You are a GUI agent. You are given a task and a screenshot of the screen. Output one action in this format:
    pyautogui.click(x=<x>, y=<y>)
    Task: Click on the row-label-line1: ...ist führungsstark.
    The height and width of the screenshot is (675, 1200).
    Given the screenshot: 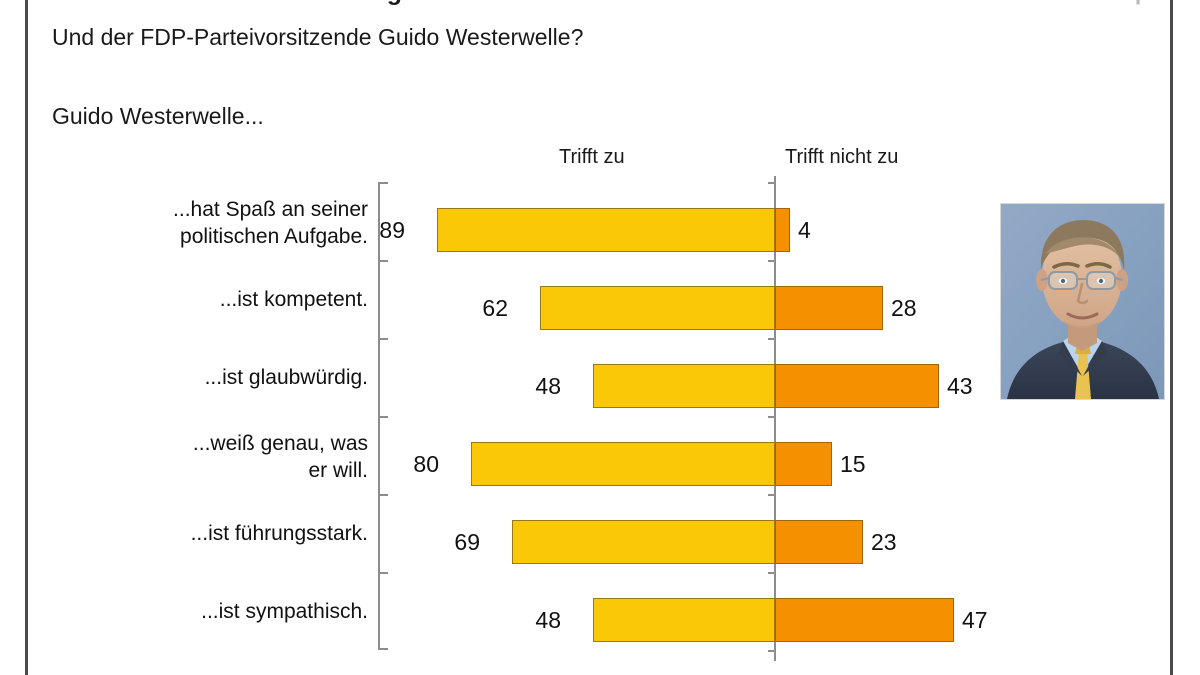 What is the action you would take?
    pyautogui.click(x=279, y=533)
    